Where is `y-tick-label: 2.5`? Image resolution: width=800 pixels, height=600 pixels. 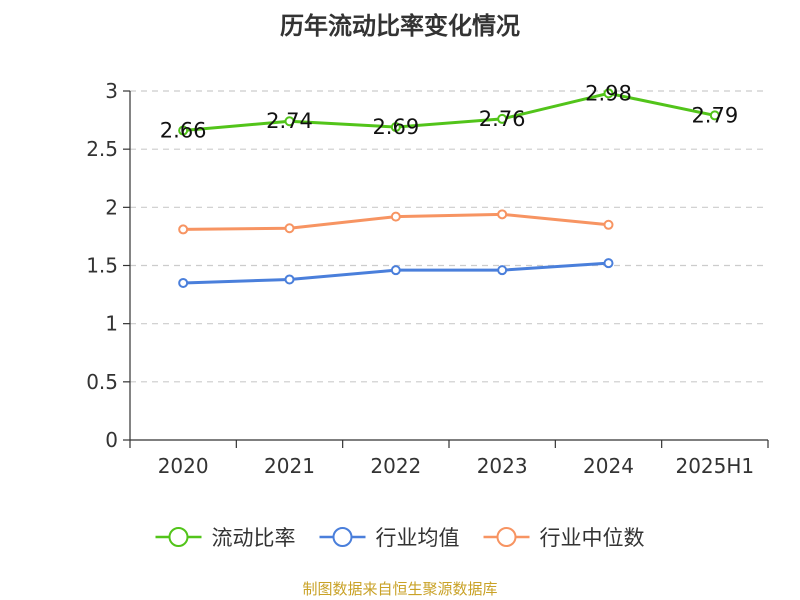 y-tick-label: 2.5 is located at coordinates (102, 149).